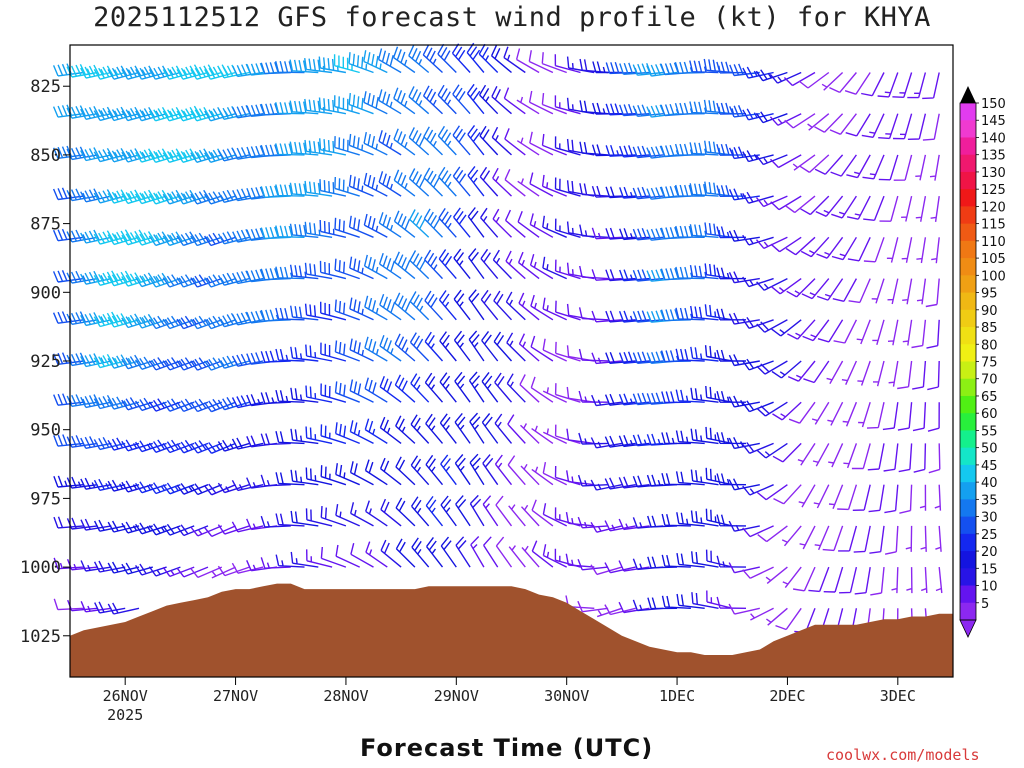 The image size is (1024, 768). I want to click on colorbar-label: 80, so click(989, 345).